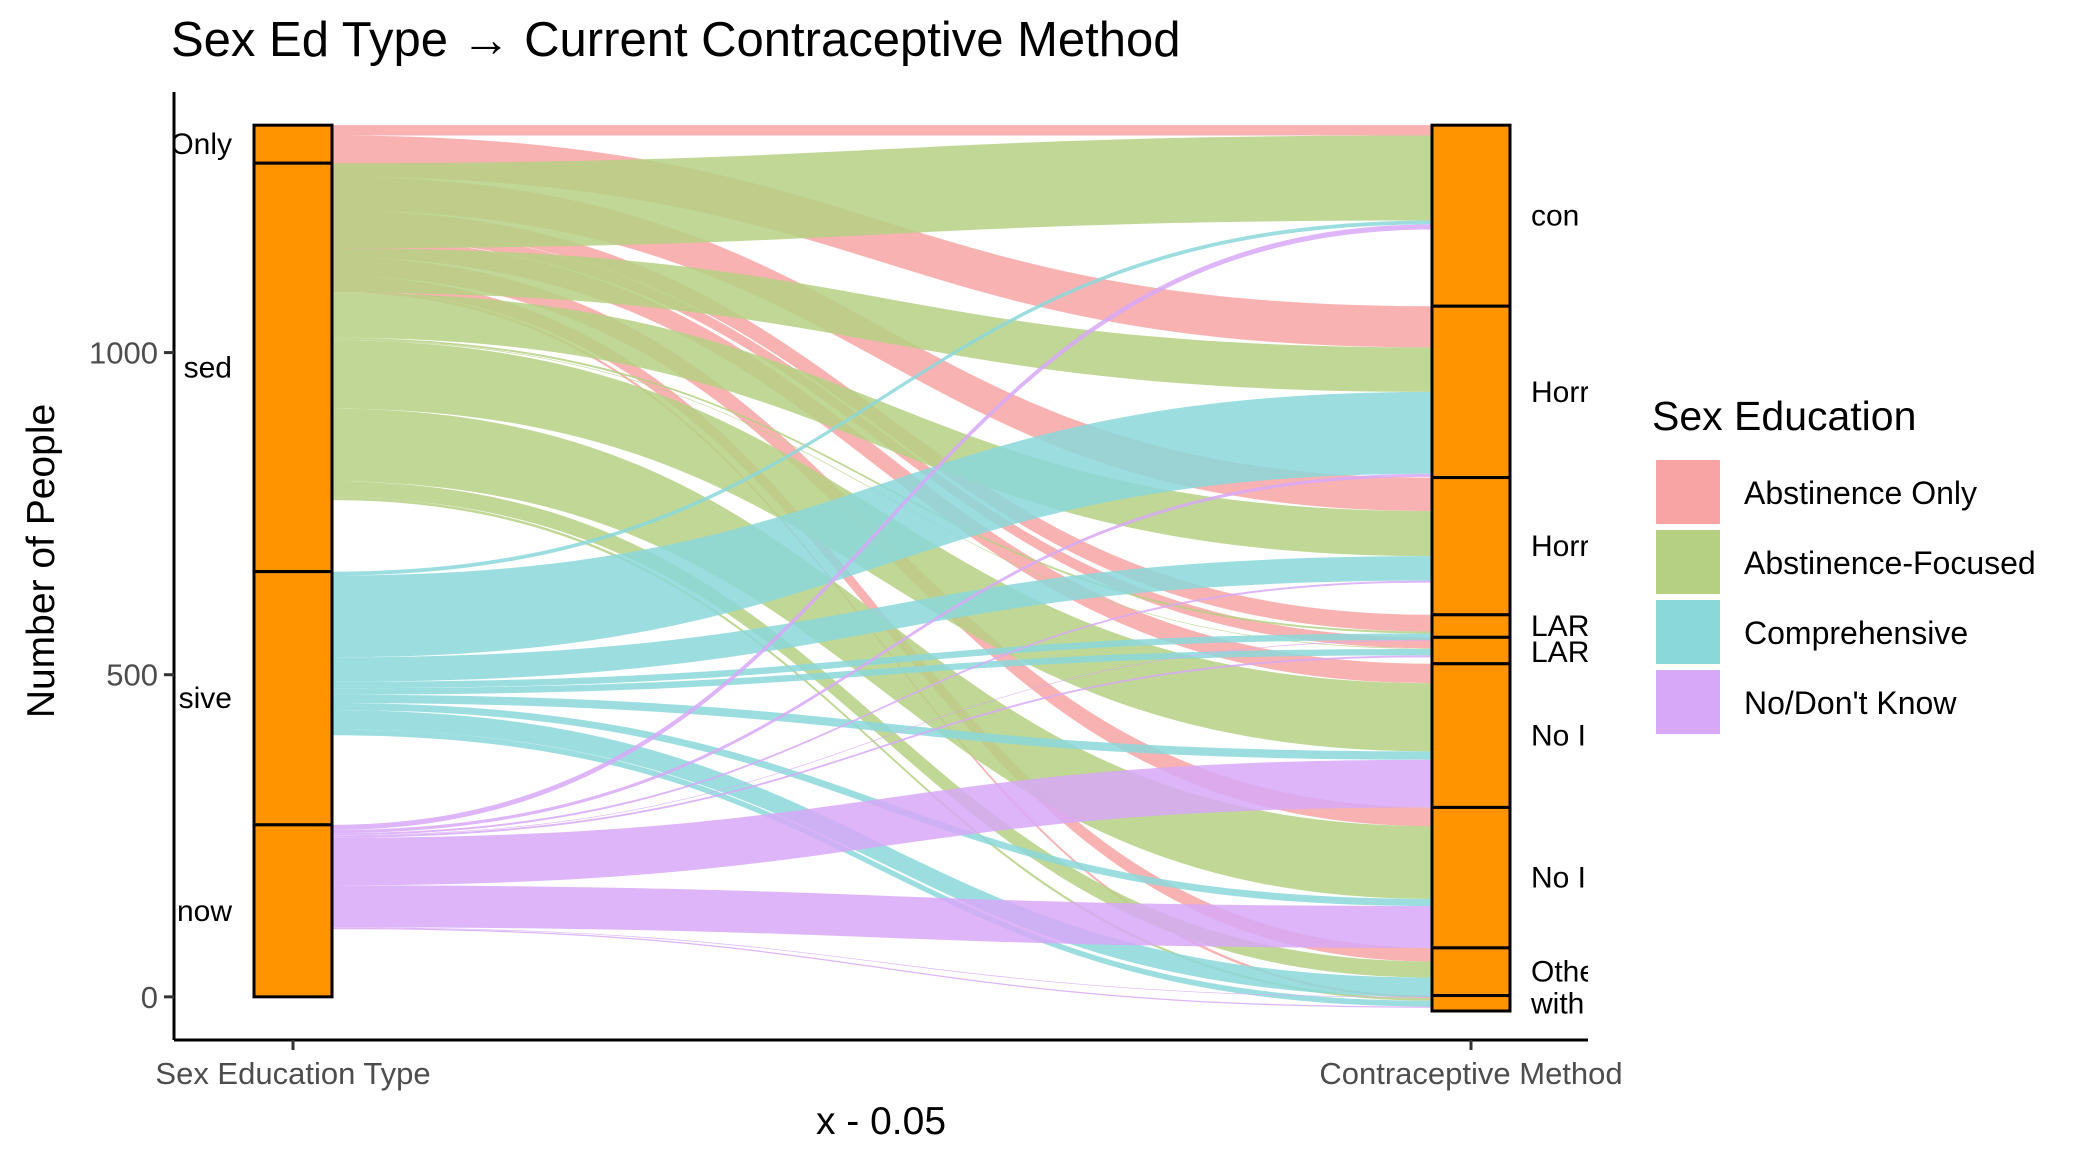 The width and height of the screenshot is (2088, 1152). I want to click on x-tick-label-1: Contraceptive Method, so click(1470, 1073).